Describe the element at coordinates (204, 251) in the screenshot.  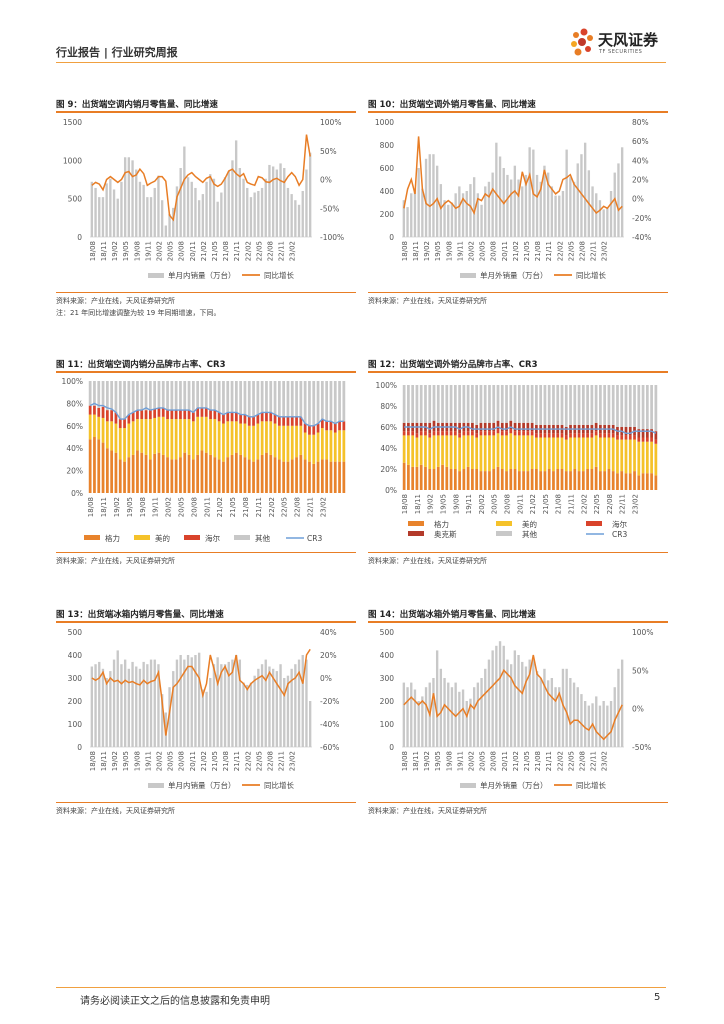
I see `x-axis-tick-label: 21/02` at that location.